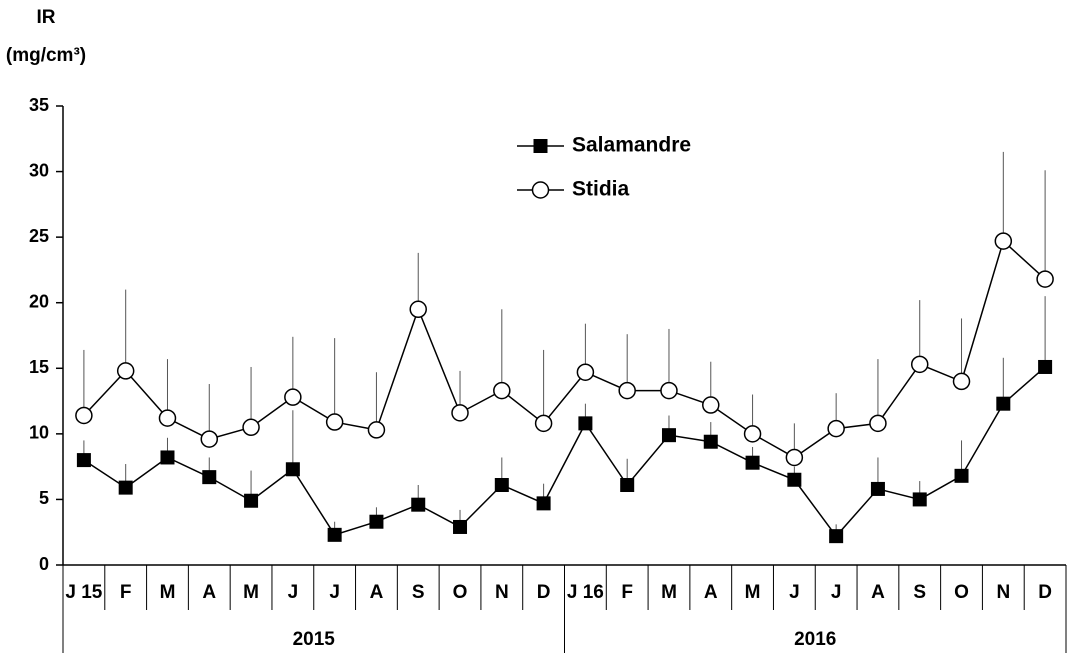 The height and width of the screenshot is (653, 1068). Describe the element at coordinates (600, 189) in the screenshot. I see `legend-label: Stidia` at that location.